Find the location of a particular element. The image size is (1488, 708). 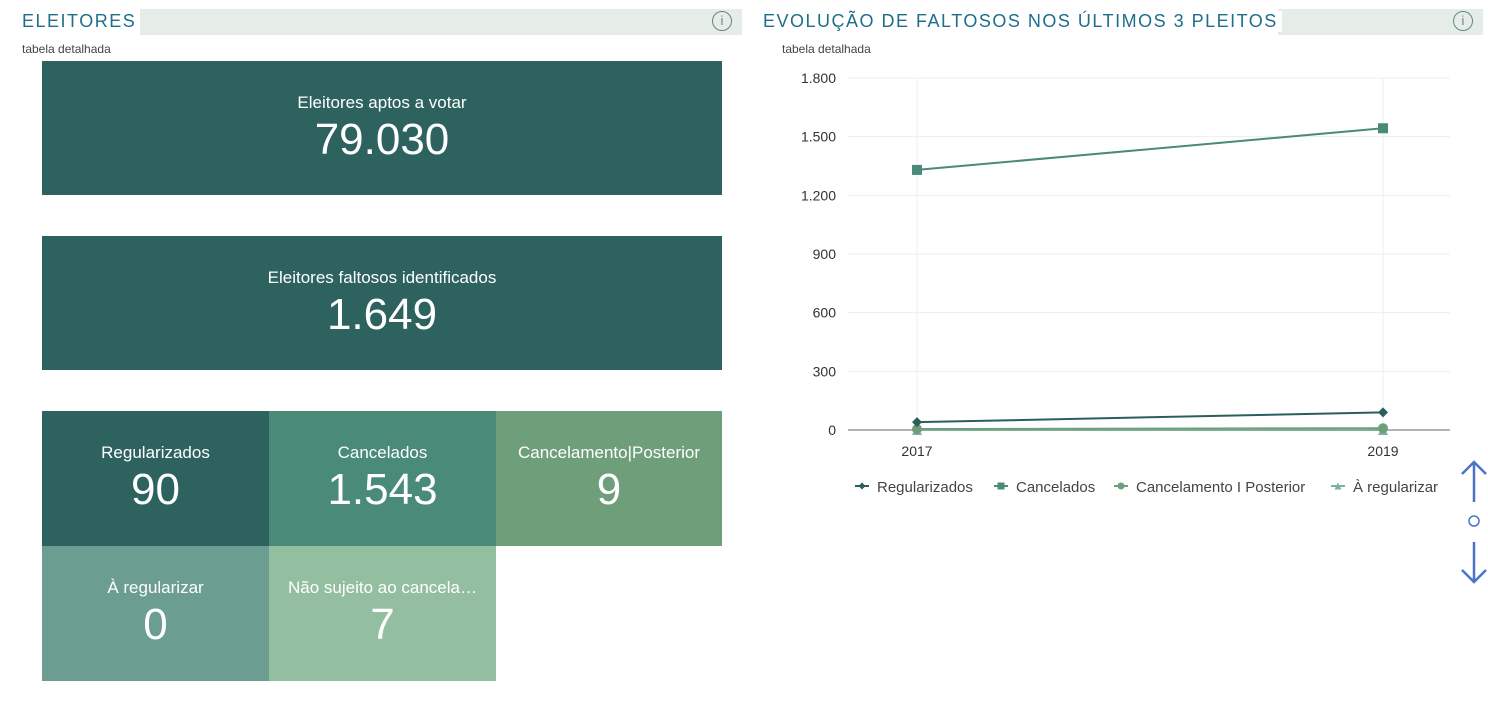

y-tick-label: 0 is located at coordinates (832, 430).